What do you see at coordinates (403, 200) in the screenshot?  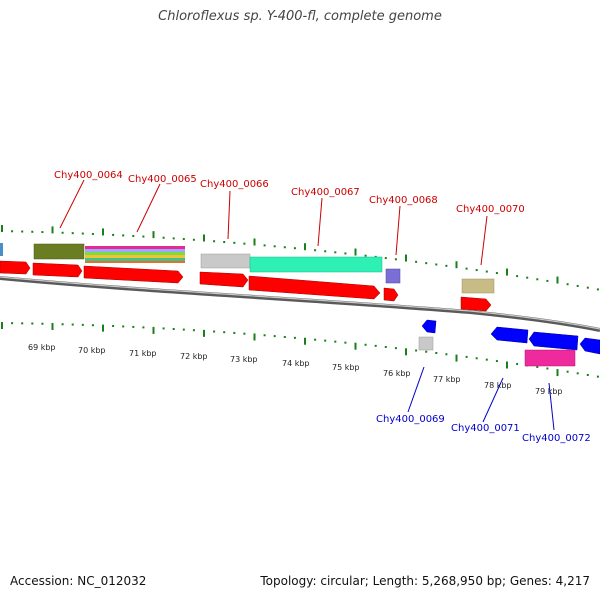 I see `gene-label-chy400-0068: Chy400_0068` at bounding box center [403, 200].